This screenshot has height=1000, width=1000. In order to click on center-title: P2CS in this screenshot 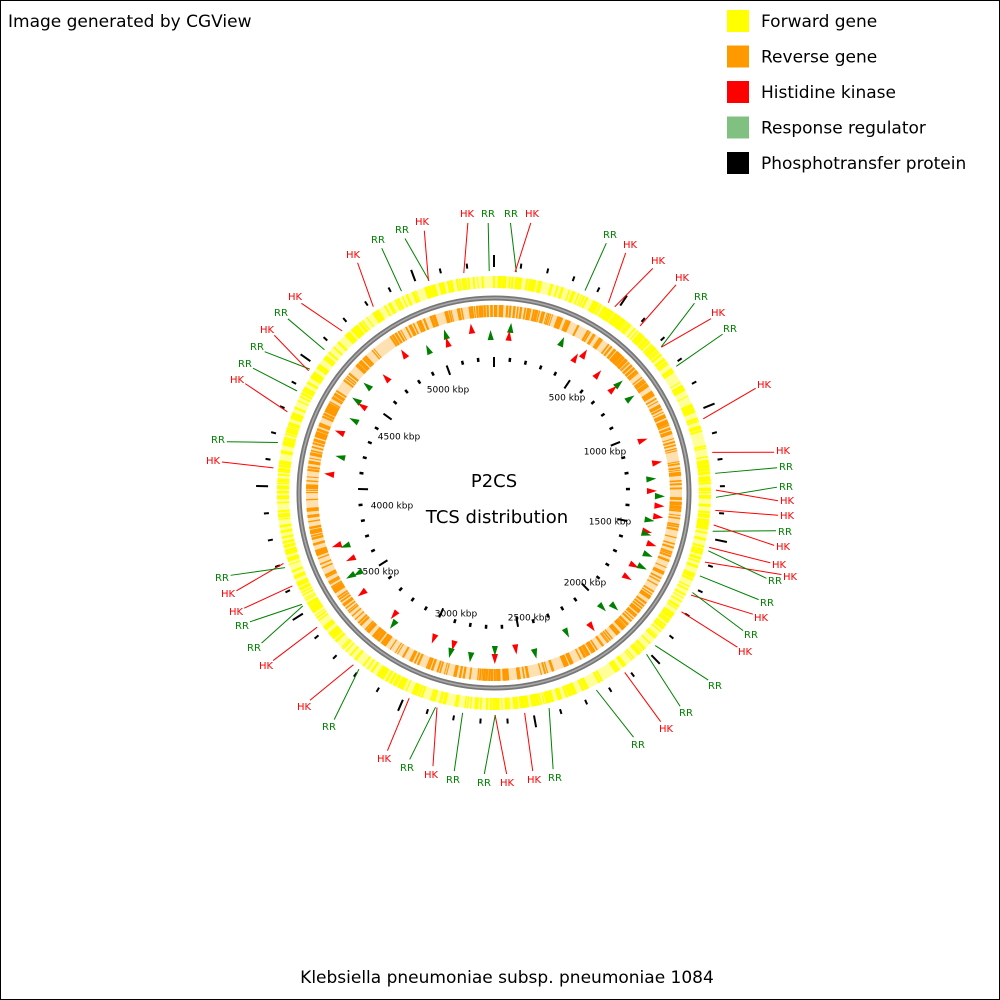, I will do `click(494, 481)`.